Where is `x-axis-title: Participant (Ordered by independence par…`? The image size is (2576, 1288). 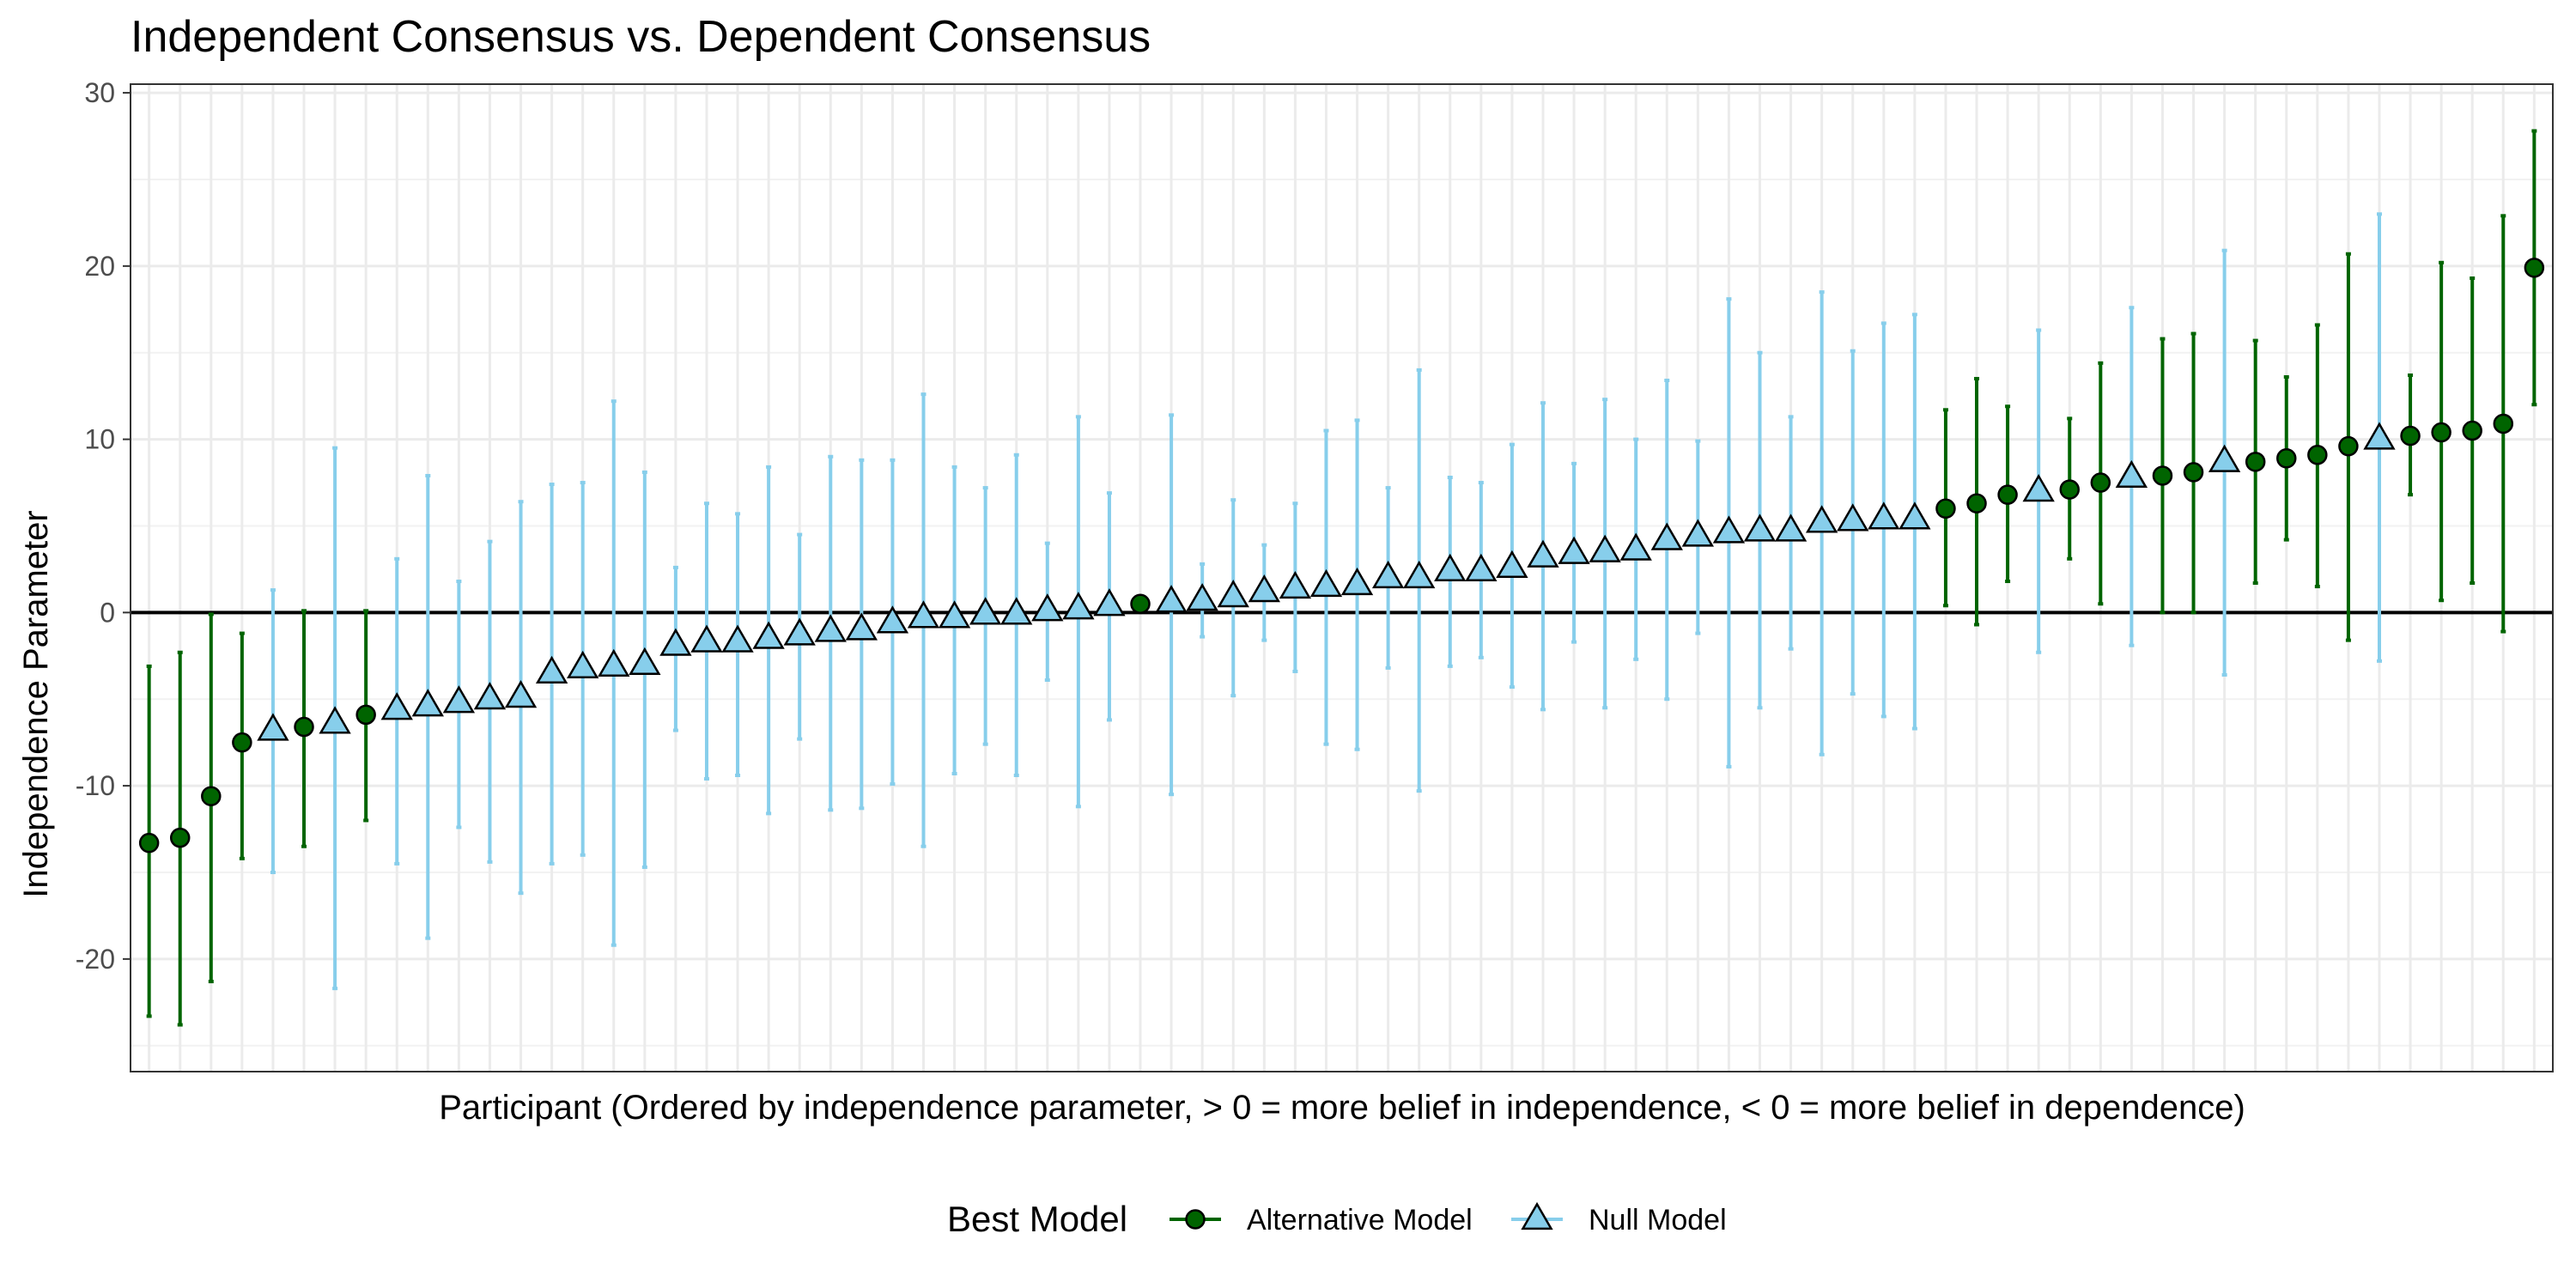 x-axis-title: Participant (Ordered by independence par… is located at coordinates (1342, 1108).